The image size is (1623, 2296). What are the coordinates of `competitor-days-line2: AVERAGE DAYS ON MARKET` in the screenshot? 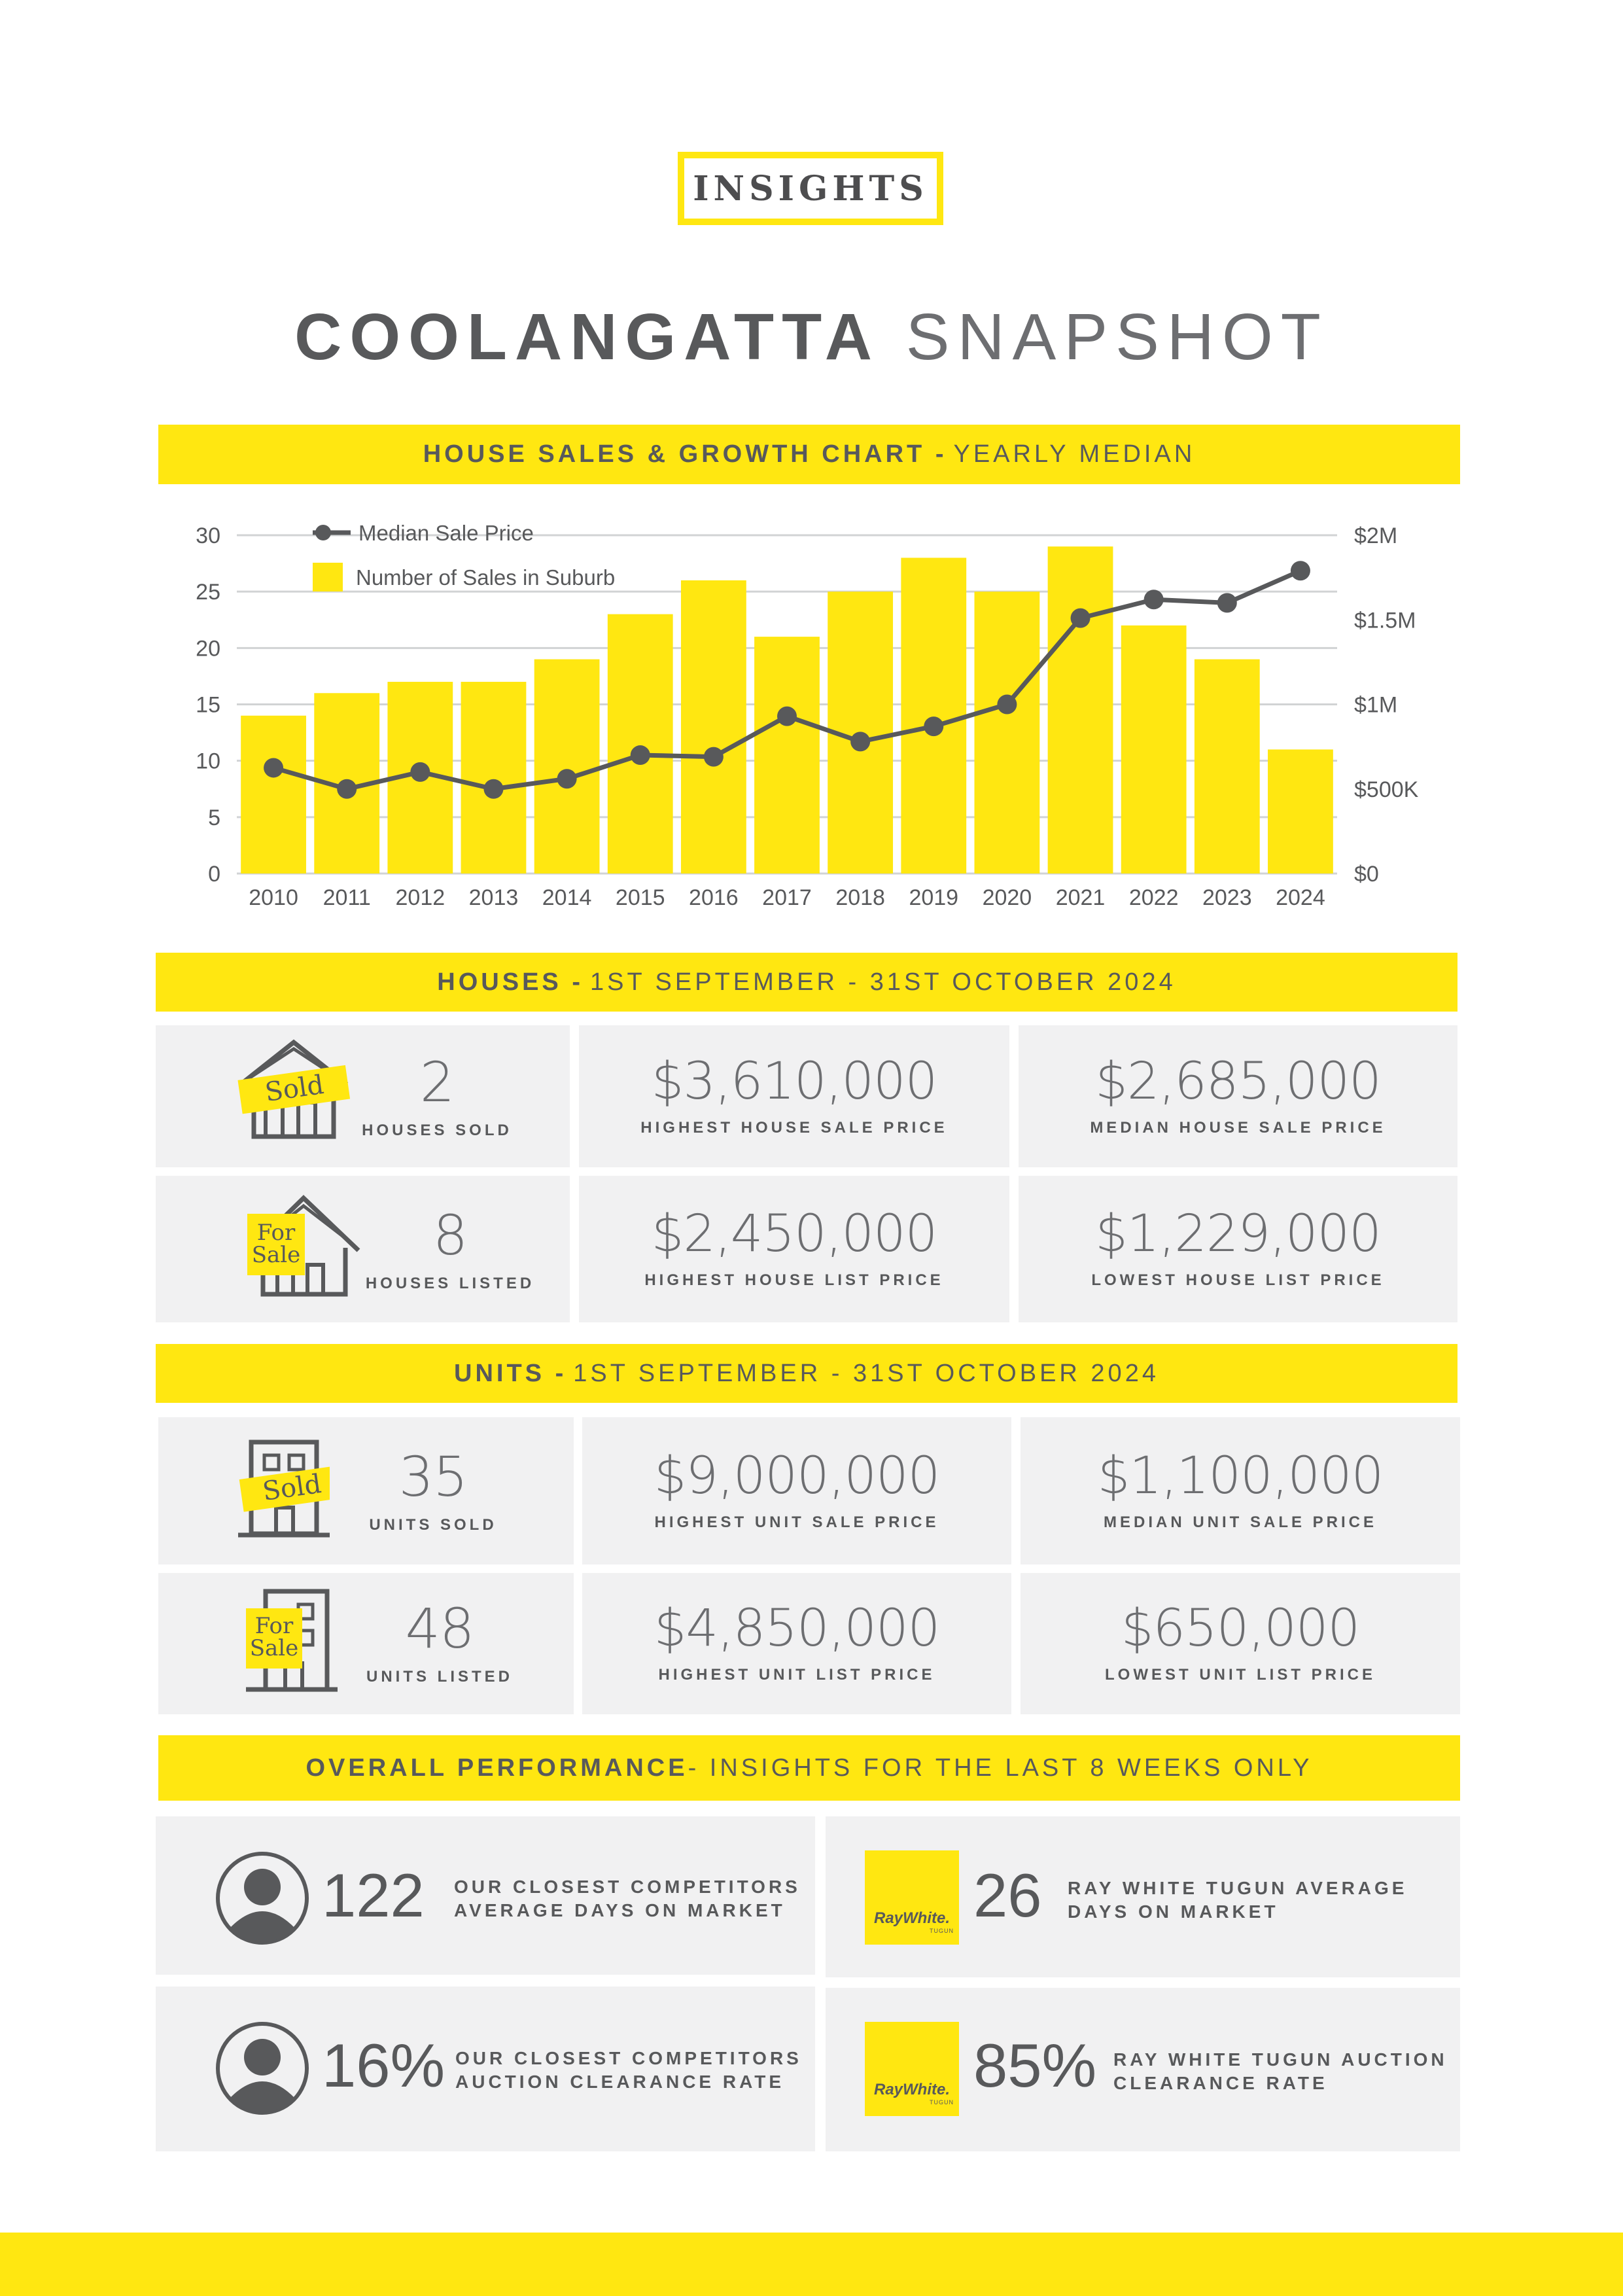 It's located at (620, 1910).